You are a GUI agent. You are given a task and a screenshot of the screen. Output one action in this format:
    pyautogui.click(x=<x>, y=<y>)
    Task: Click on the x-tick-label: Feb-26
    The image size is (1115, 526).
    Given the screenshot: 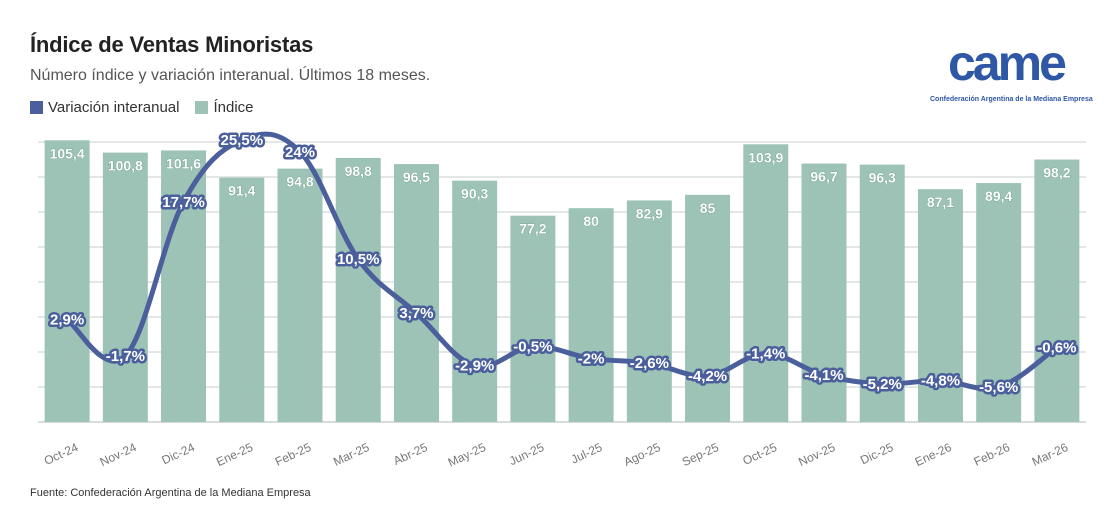 What is the action you would take?
    pyautogui.click(x=992, y=454)
    